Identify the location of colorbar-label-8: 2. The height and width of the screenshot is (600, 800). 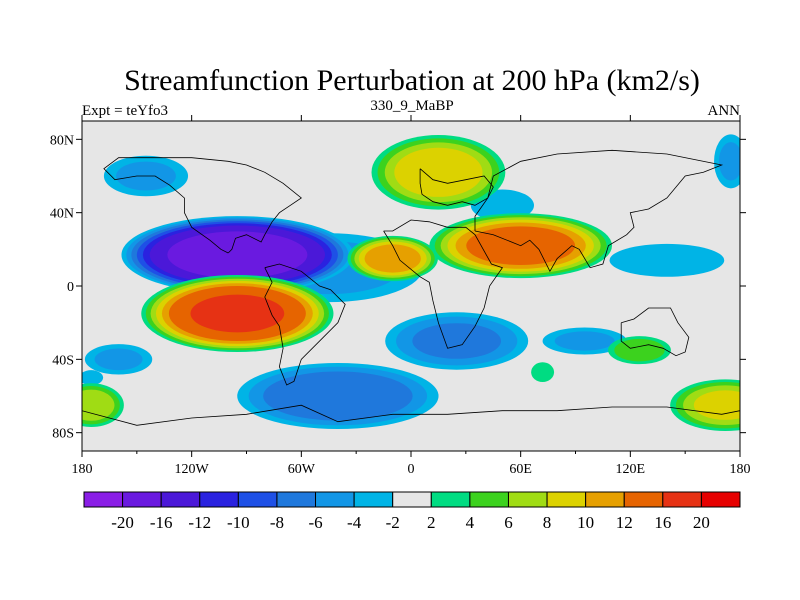
(431, 522).